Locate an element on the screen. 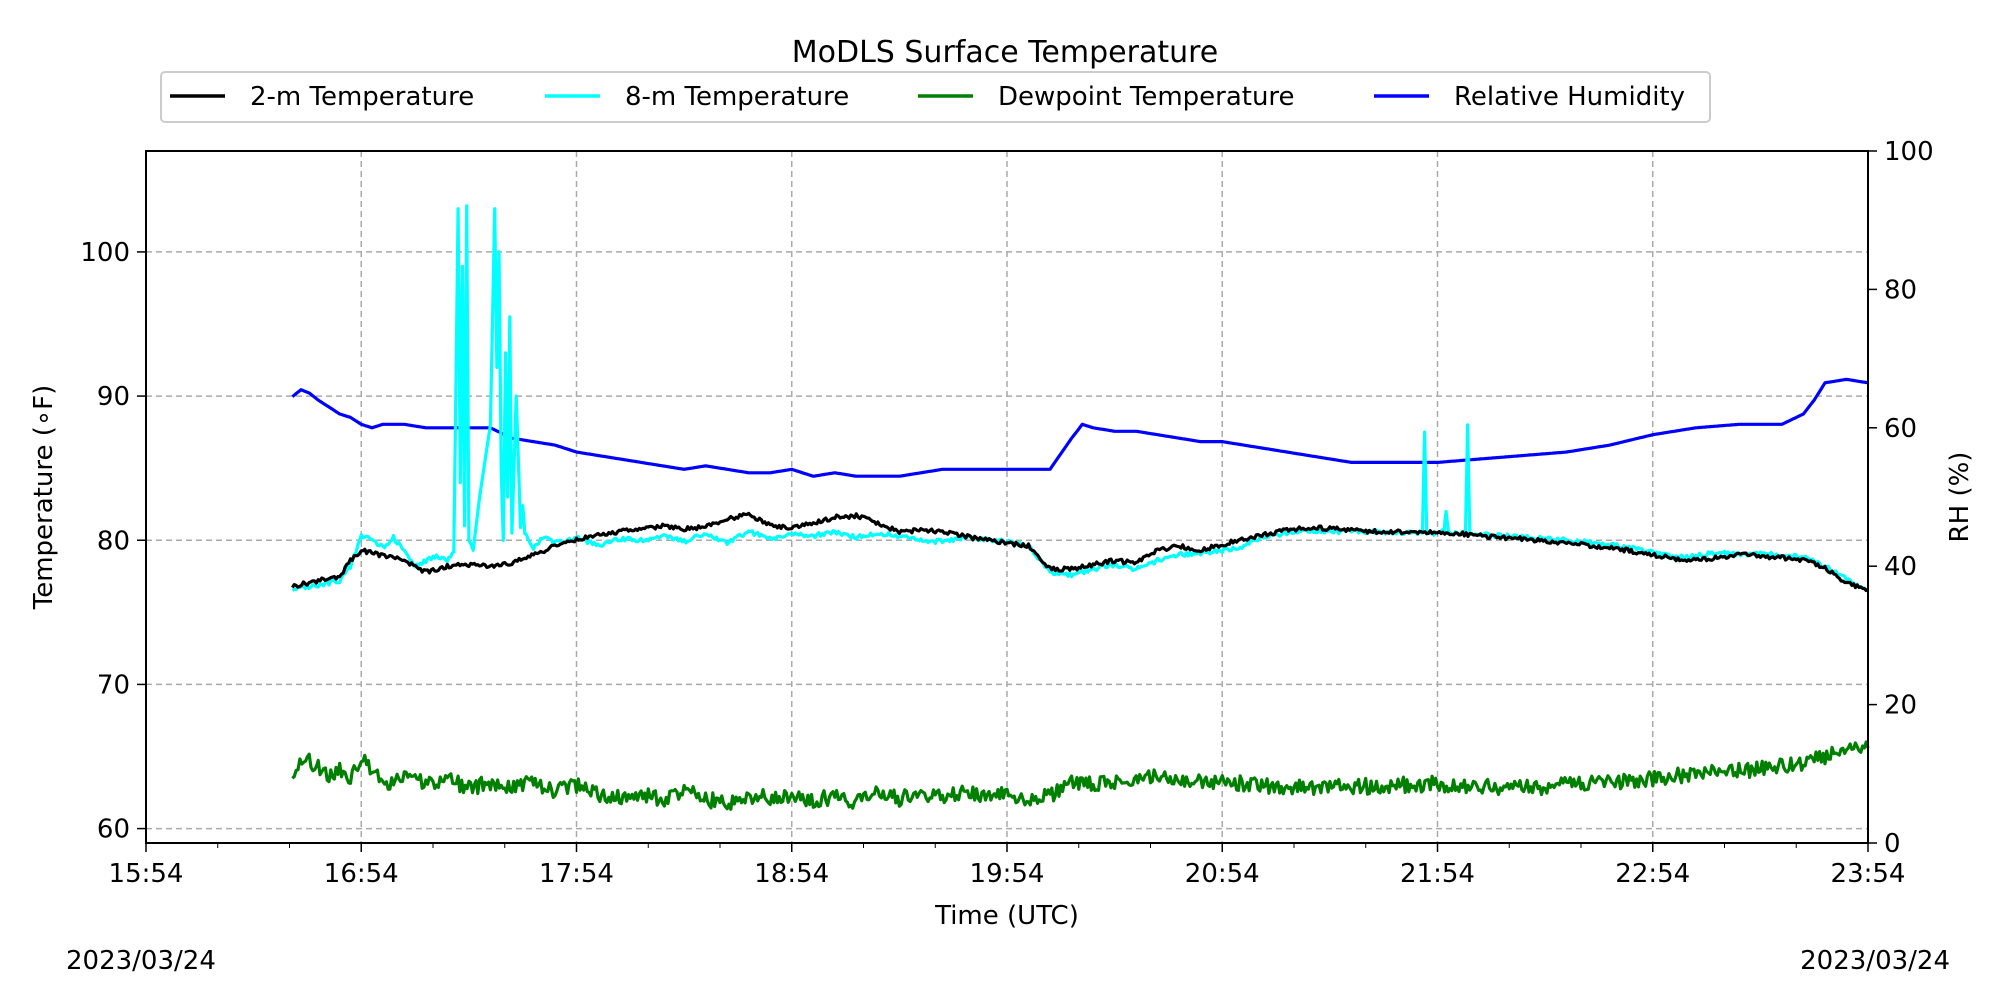 The width and height of the screenshot is (2000, 1000). legend-label: 2-m Temperature is located at coordinates (362, 97).